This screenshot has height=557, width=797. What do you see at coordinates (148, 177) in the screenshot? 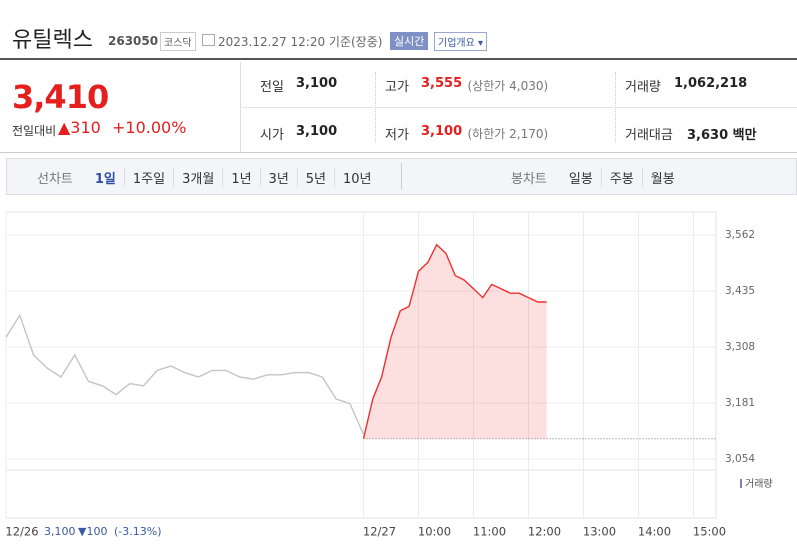
I see `period-tab: 1주일` at bounding box center [148, 177].